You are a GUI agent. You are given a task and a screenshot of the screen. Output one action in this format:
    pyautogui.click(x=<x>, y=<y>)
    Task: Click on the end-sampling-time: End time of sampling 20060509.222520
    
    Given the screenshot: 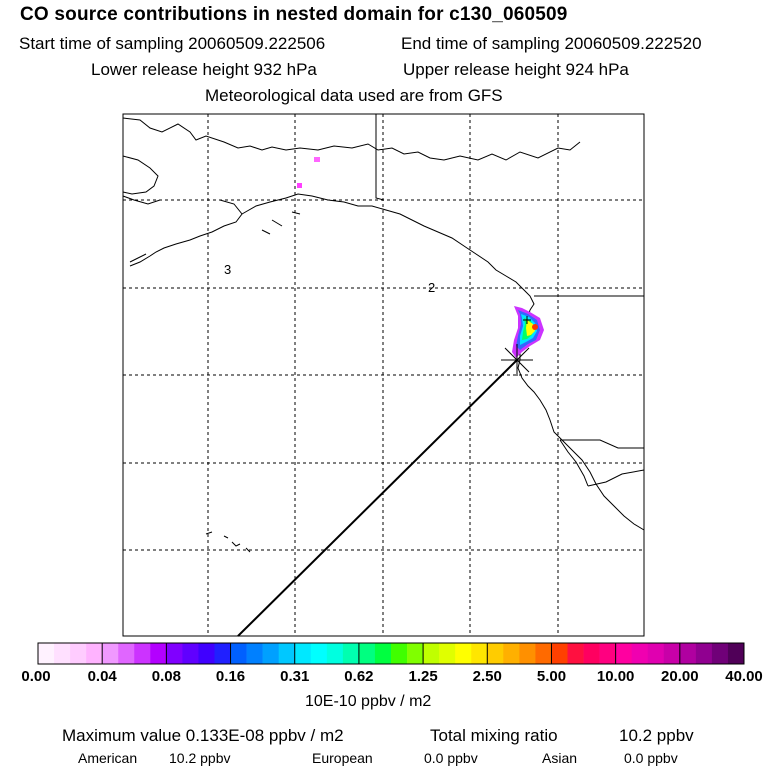 What is the action you would take?
    pyautogui.click(x=551, y=43)
    